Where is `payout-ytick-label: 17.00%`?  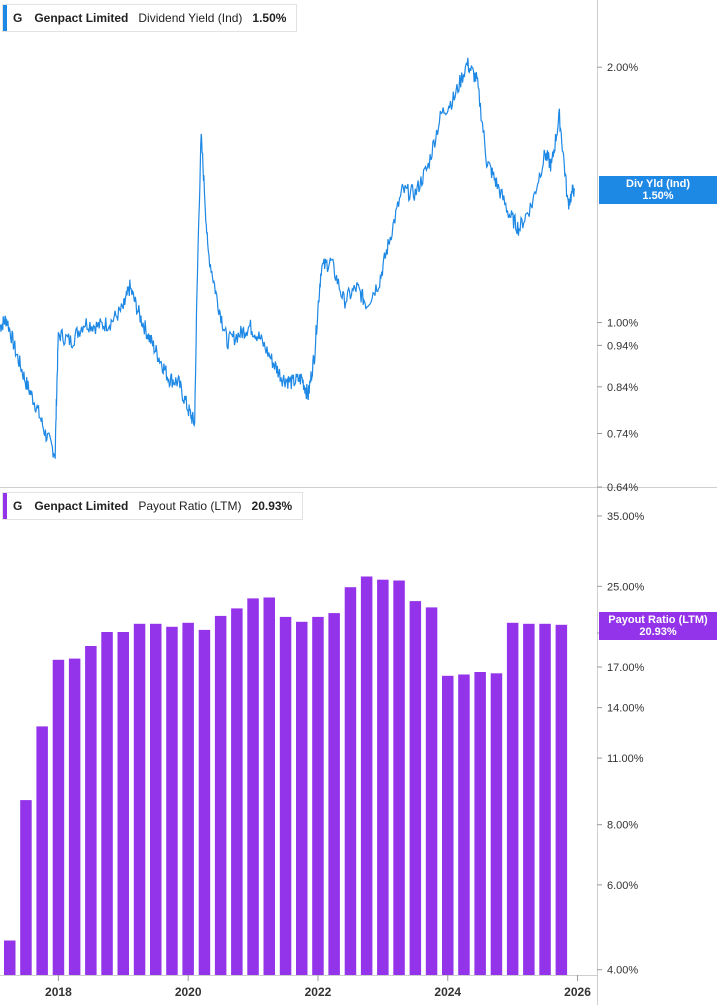 payout-ytick-label: 17.00% is located at coordinates (626, 668).